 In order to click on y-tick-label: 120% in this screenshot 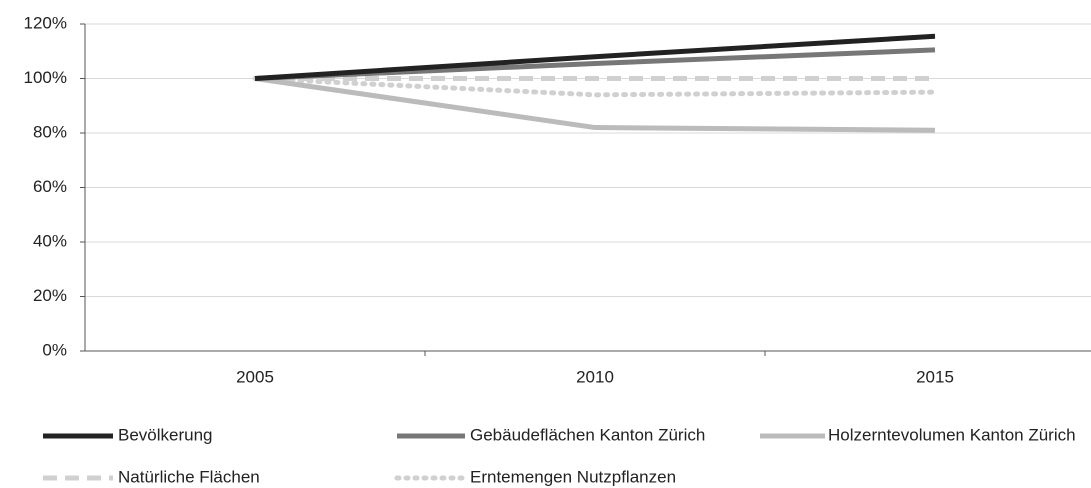, I will do `click(45, 22)`.